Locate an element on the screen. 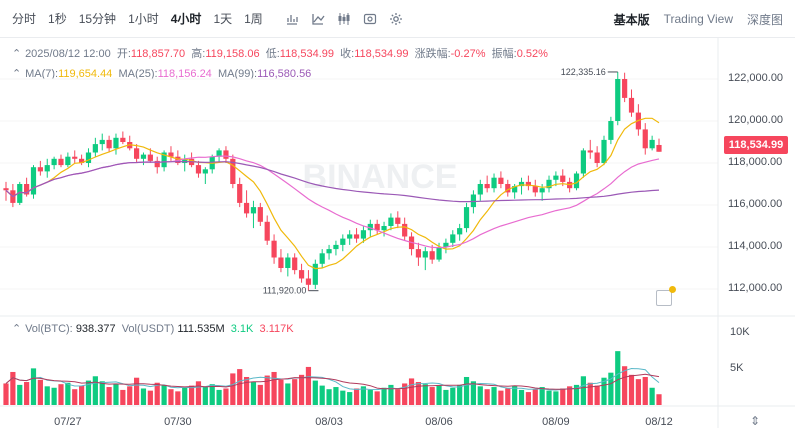 The image size is (795, 428). view-tab-1: Trading View is located at coordinates (698, 19).